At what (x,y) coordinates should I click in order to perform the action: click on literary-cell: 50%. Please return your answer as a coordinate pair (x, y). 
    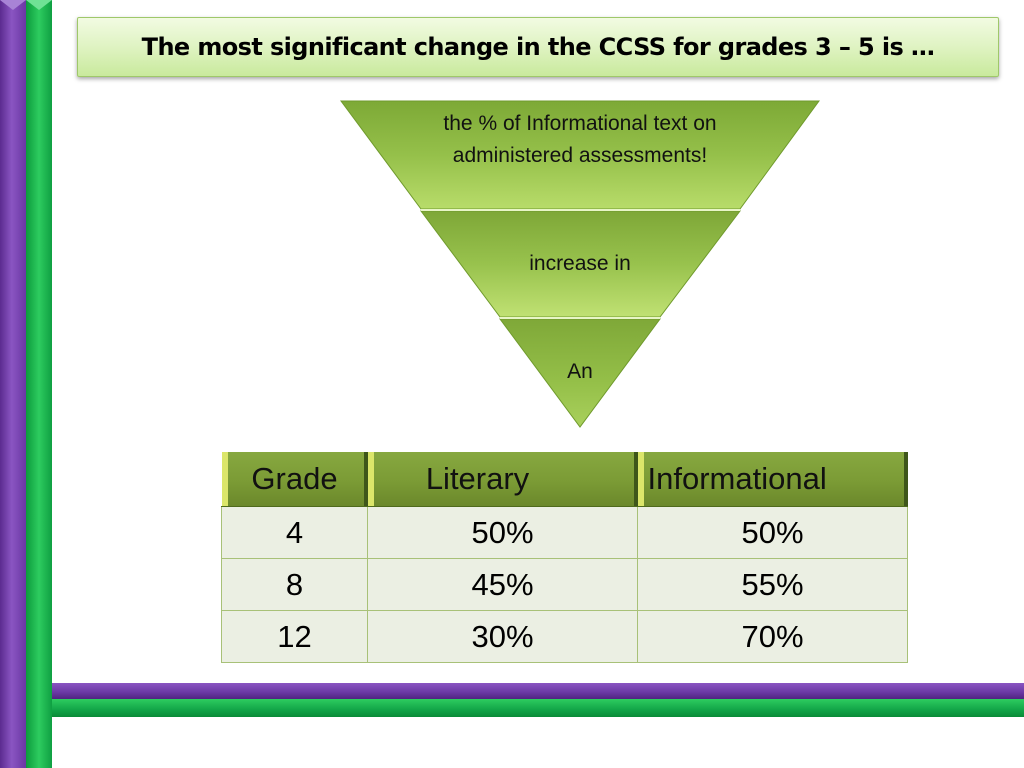
    Looking at the image, I should click on (502, 532).